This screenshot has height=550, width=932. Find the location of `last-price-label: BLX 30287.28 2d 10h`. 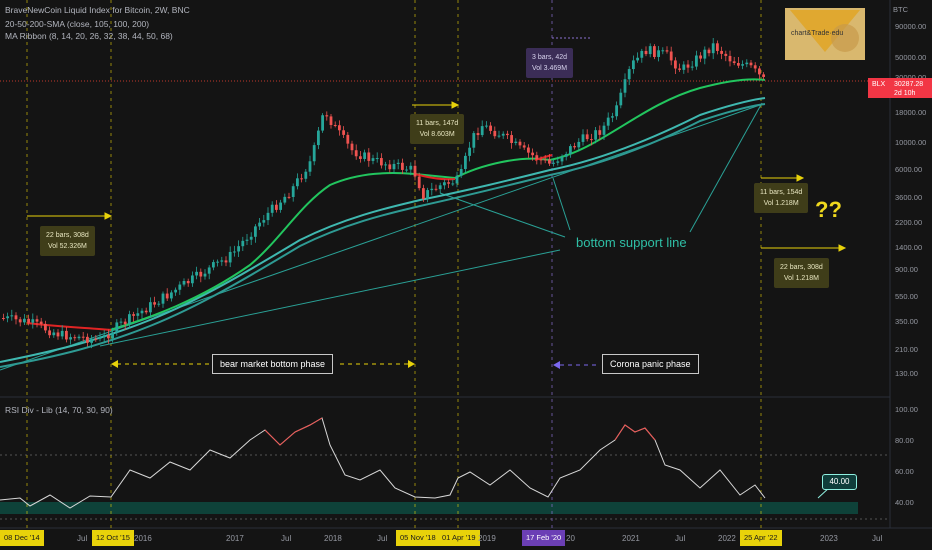

last-price-label: BLX 30287.28 2d 10h is located at coordinates (900, 88).